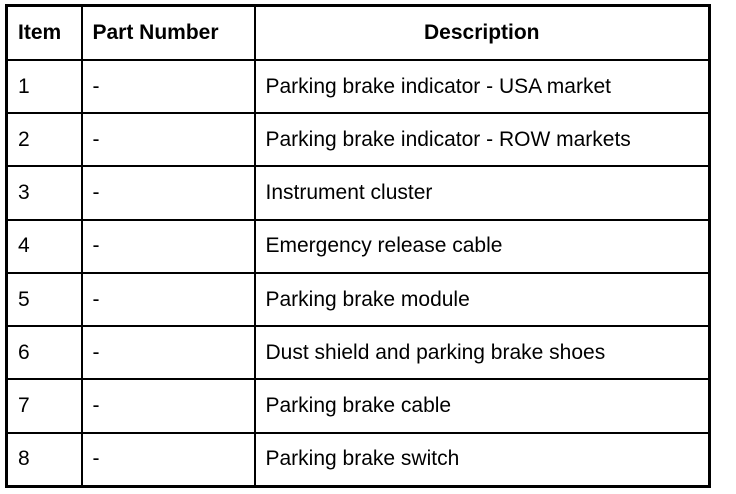 The width and height of the screenshot is (736, 494). Describe the element at coordinates (482, 193) in the screenshot. I see `description-cell: Instrument cluster` at that location.